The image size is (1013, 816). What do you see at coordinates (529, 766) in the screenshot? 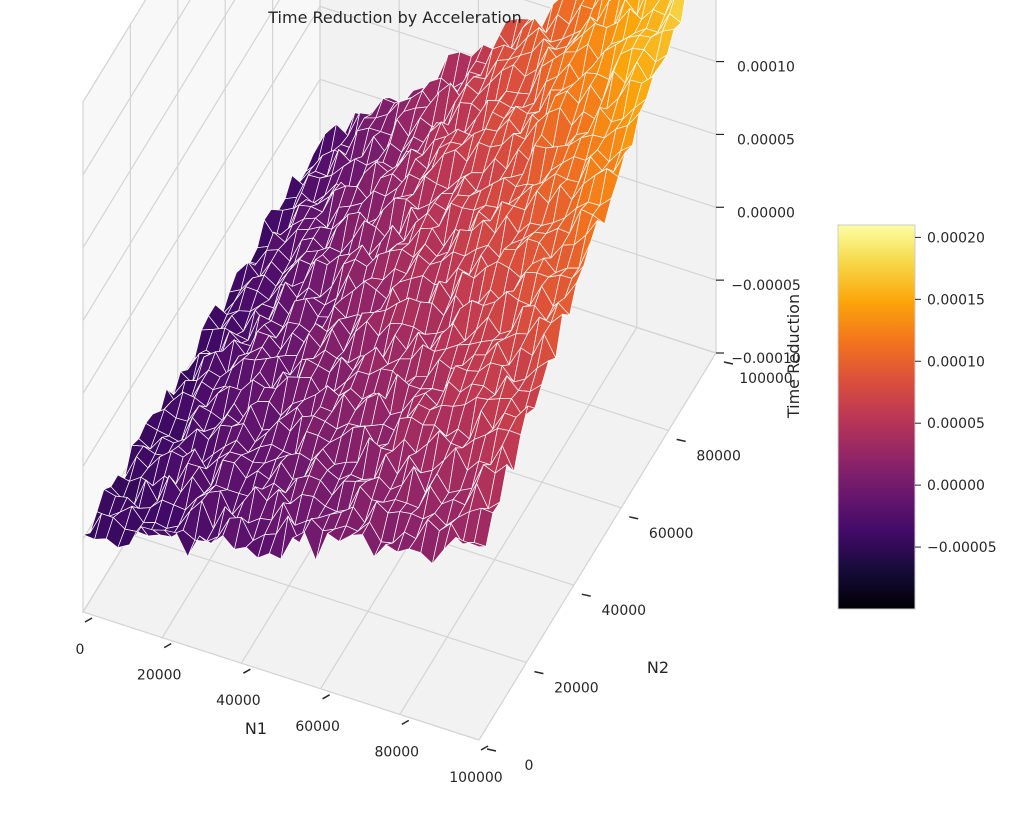
I see `y-tick-label: 0` at bounding box center [529, 766].